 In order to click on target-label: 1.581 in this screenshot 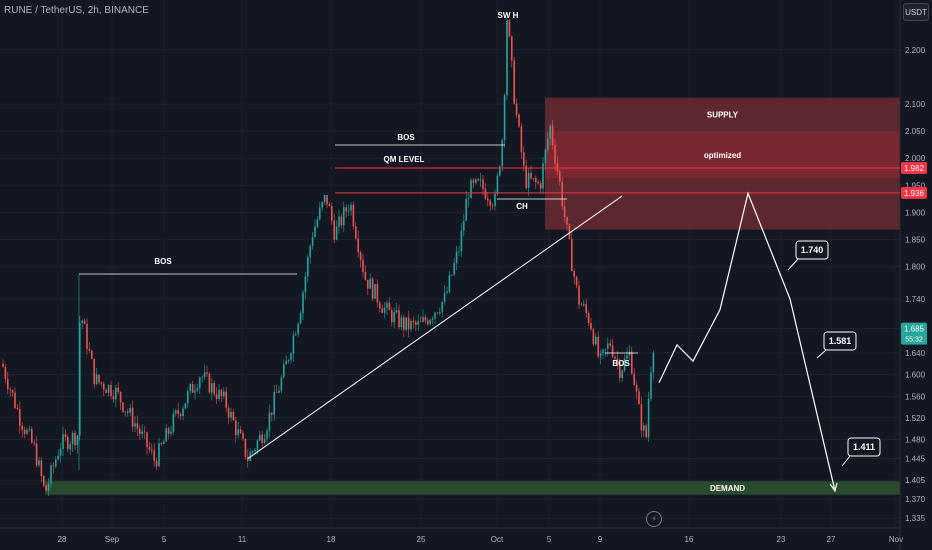, I will do `click(840, 341)`.